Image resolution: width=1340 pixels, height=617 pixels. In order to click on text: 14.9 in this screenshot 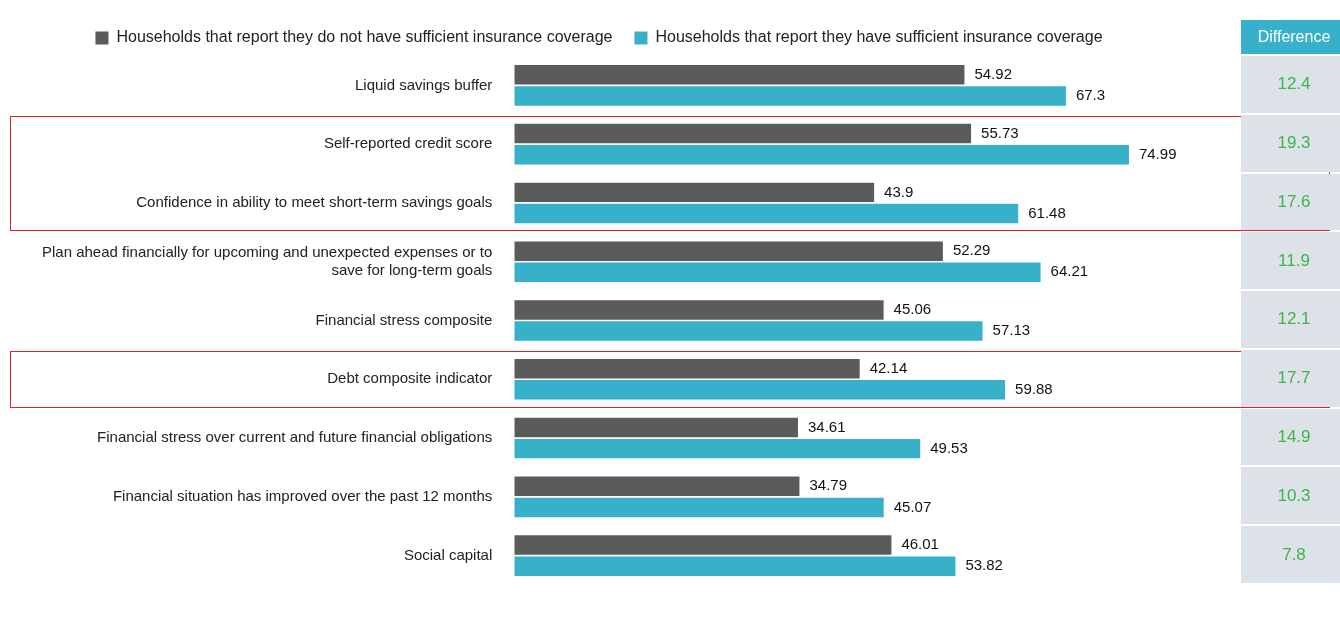, I will do `click(1290, 437)`.